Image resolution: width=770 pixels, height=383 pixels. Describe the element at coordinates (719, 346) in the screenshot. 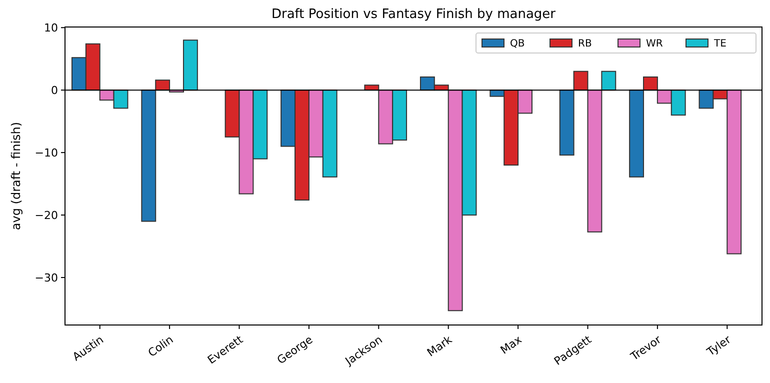

I see `x-tick-label: Tyler` at that location.